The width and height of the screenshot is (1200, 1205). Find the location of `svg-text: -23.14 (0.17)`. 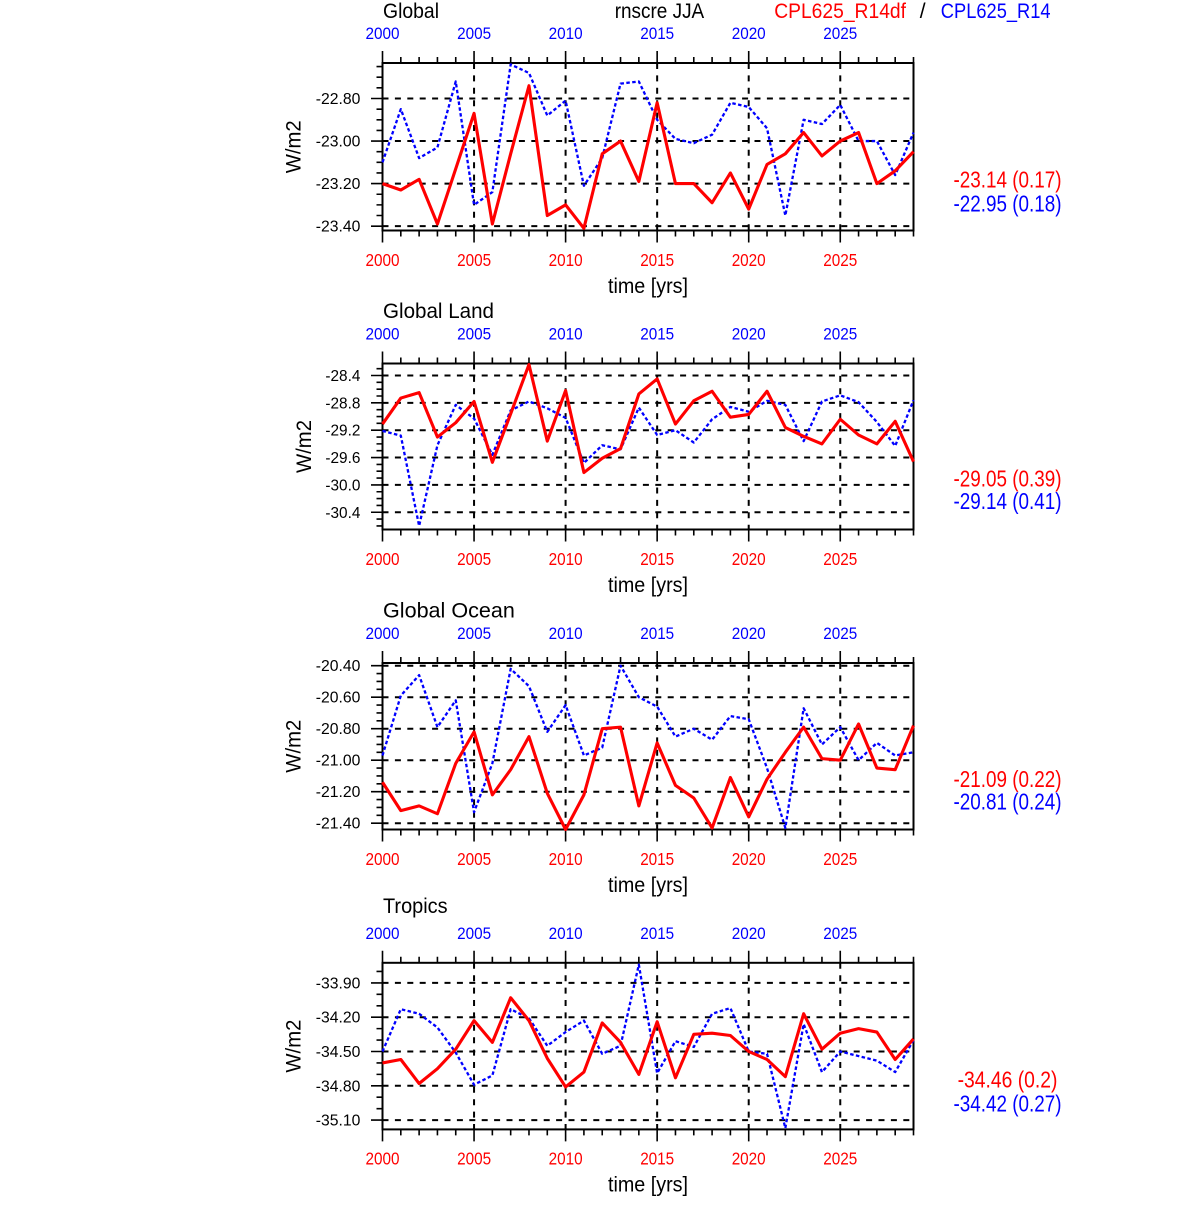

svg-text: -23.14 (0.17) is located at coordinates (1008, 180).